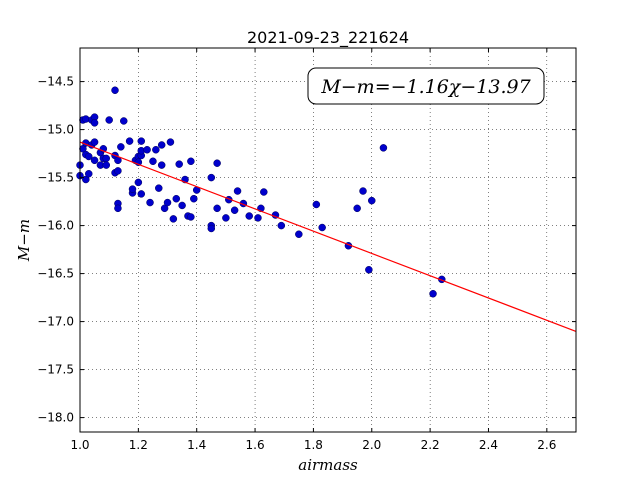 This screenshot has width=640, height=480. What do you see at coordinates (79, 445) in the screenshot?
I see `x-tick-label: 1.0` at bounding box center [79, 445].